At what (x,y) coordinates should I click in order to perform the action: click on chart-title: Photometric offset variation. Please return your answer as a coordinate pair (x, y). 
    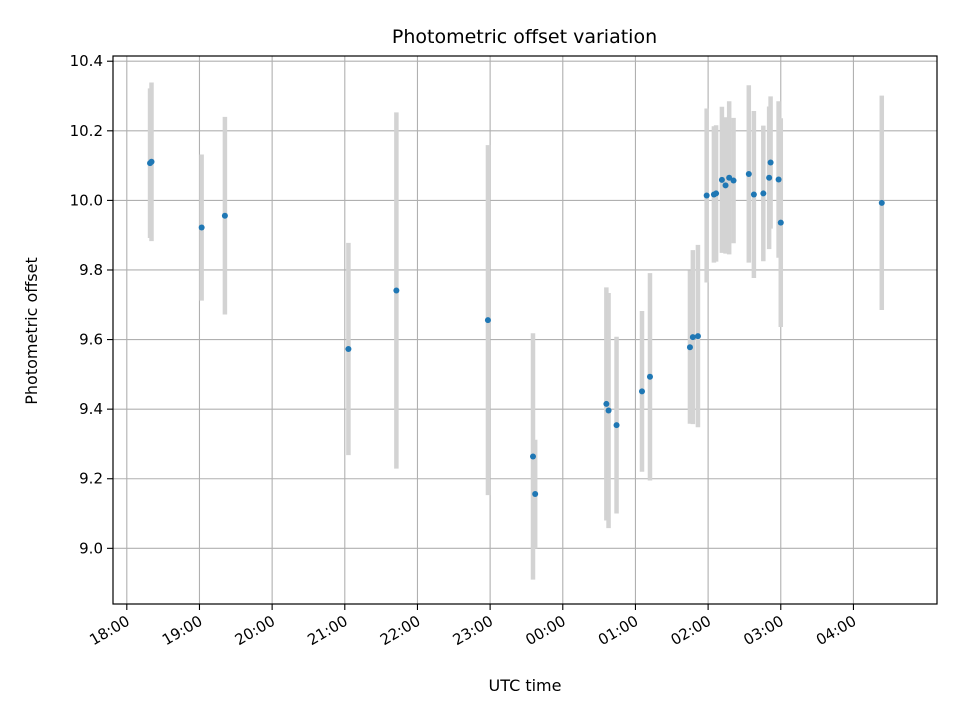
    Looking at the image, I should click on (524, 37).